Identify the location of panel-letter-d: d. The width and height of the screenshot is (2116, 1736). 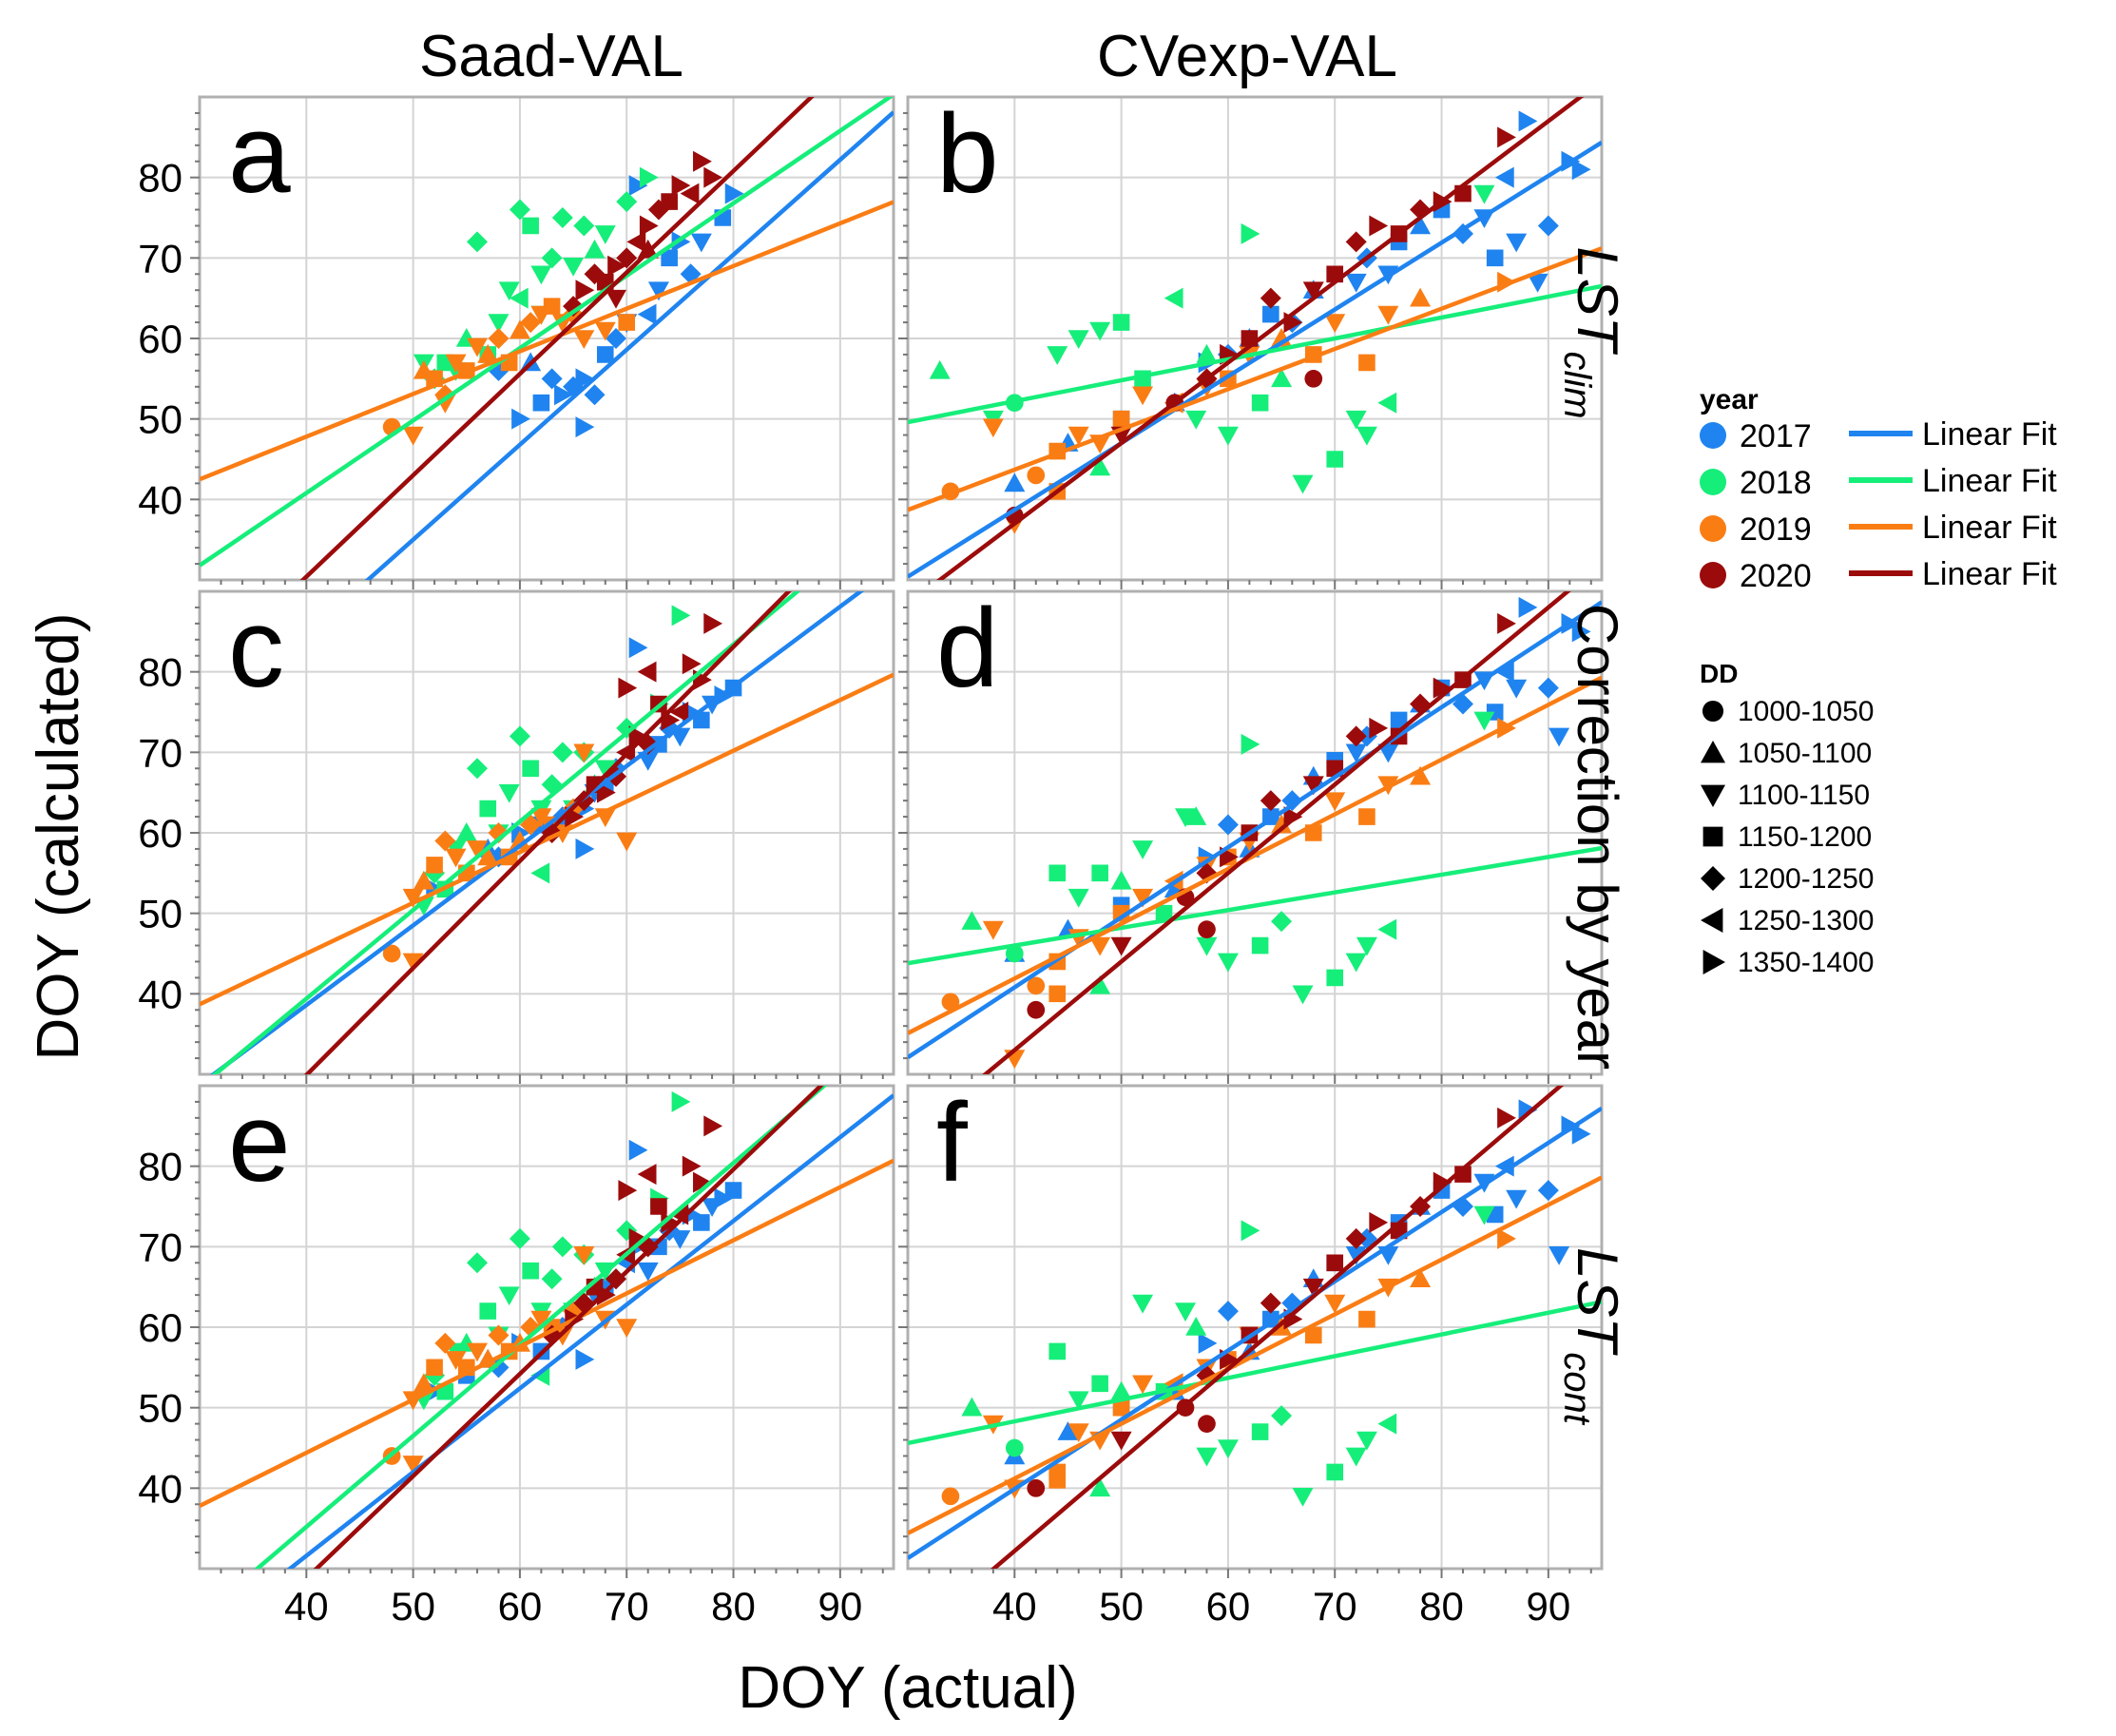
(967, 649).